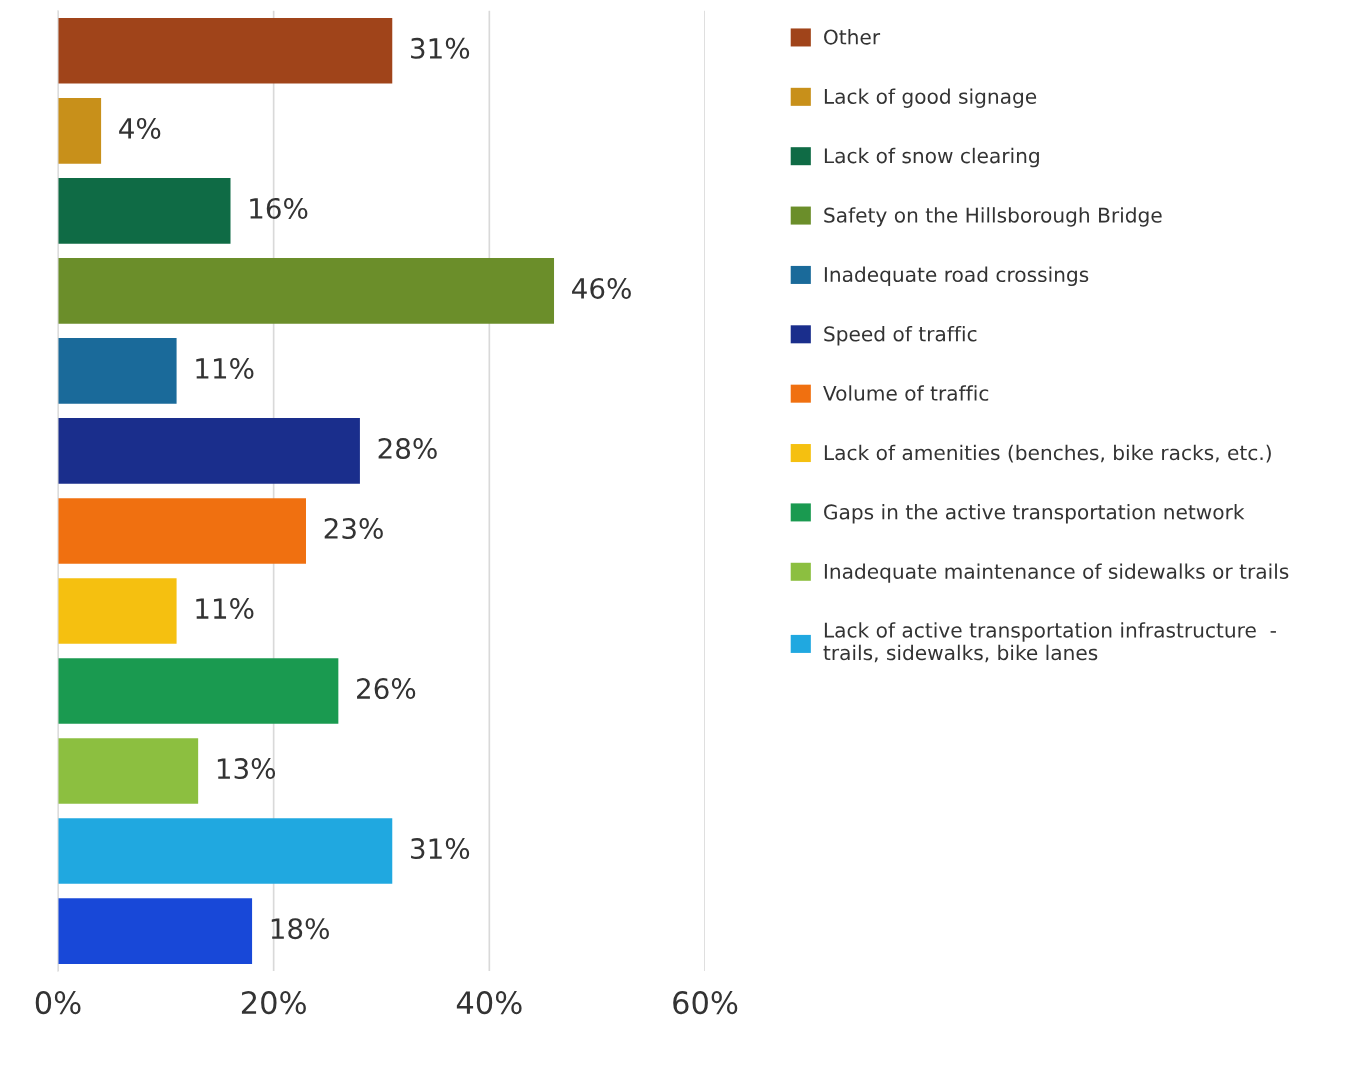  I want to click on x-tick-label: 60%, so click(705, 1003).